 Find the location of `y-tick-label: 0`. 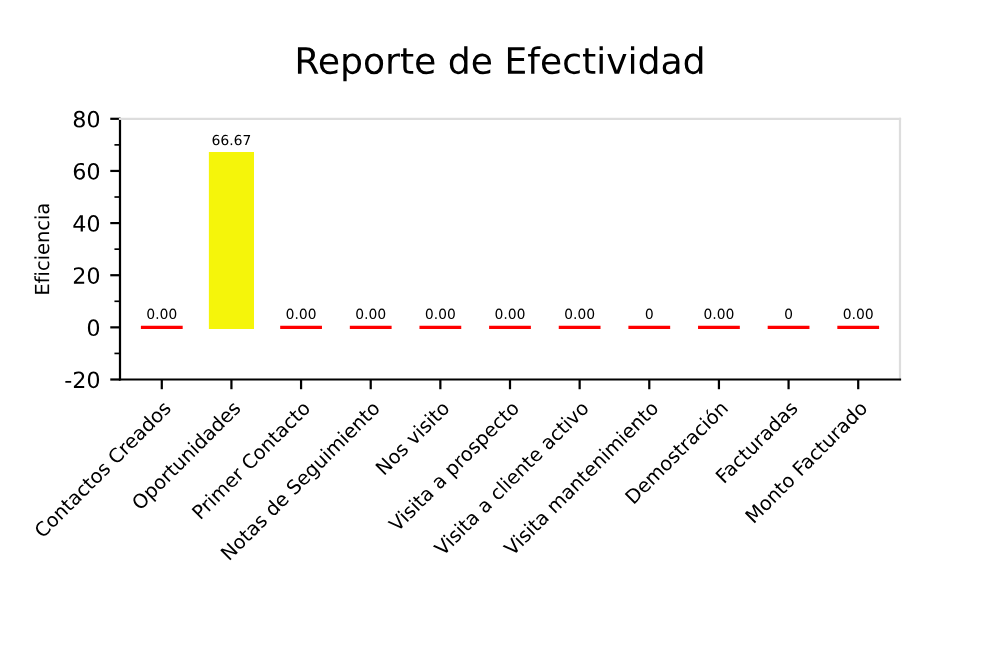

y-tick-label: 0 is located at coordinates (93, 328).